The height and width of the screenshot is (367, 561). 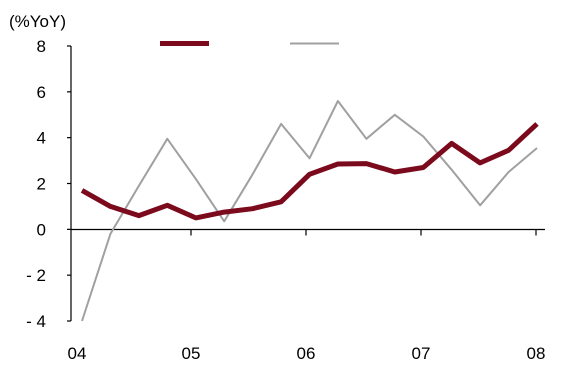 I want to click on y-tick-label: 2, so click(x=41, y=184).